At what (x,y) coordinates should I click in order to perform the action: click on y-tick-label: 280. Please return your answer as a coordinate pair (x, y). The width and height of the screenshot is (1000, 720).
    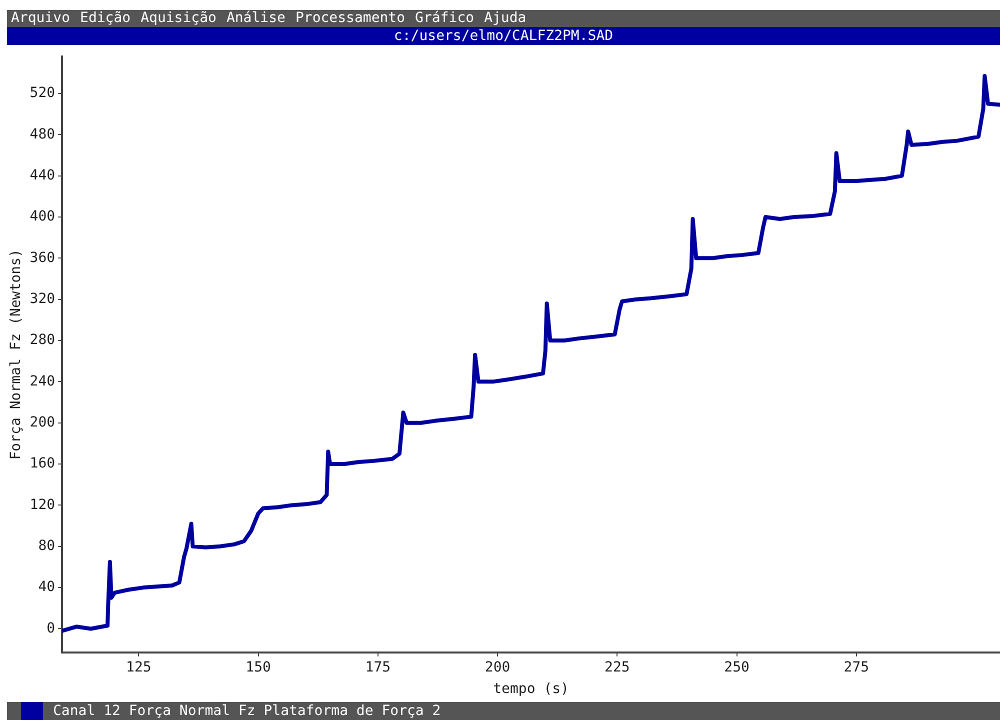
    Looking at the image, I should click on (43, 340).